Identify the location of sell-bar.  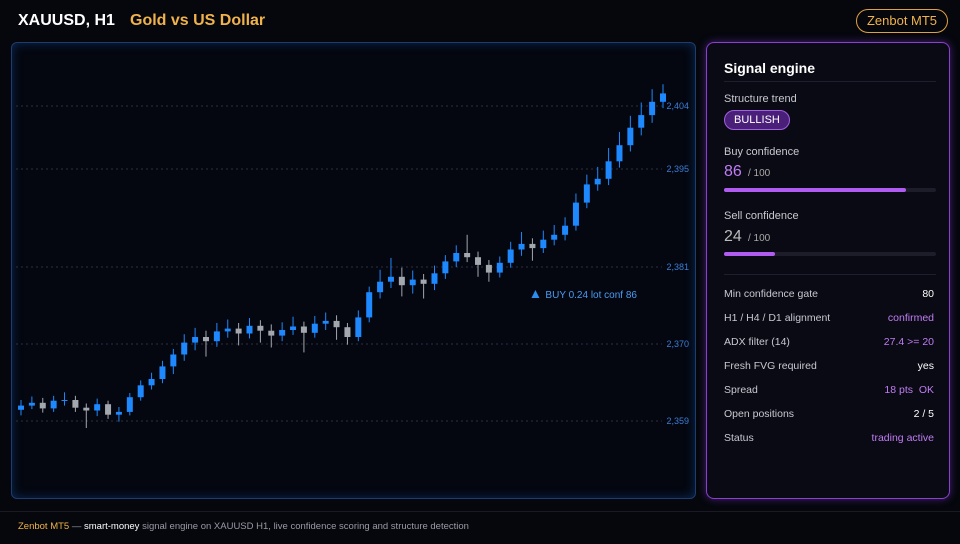
(749, 254).